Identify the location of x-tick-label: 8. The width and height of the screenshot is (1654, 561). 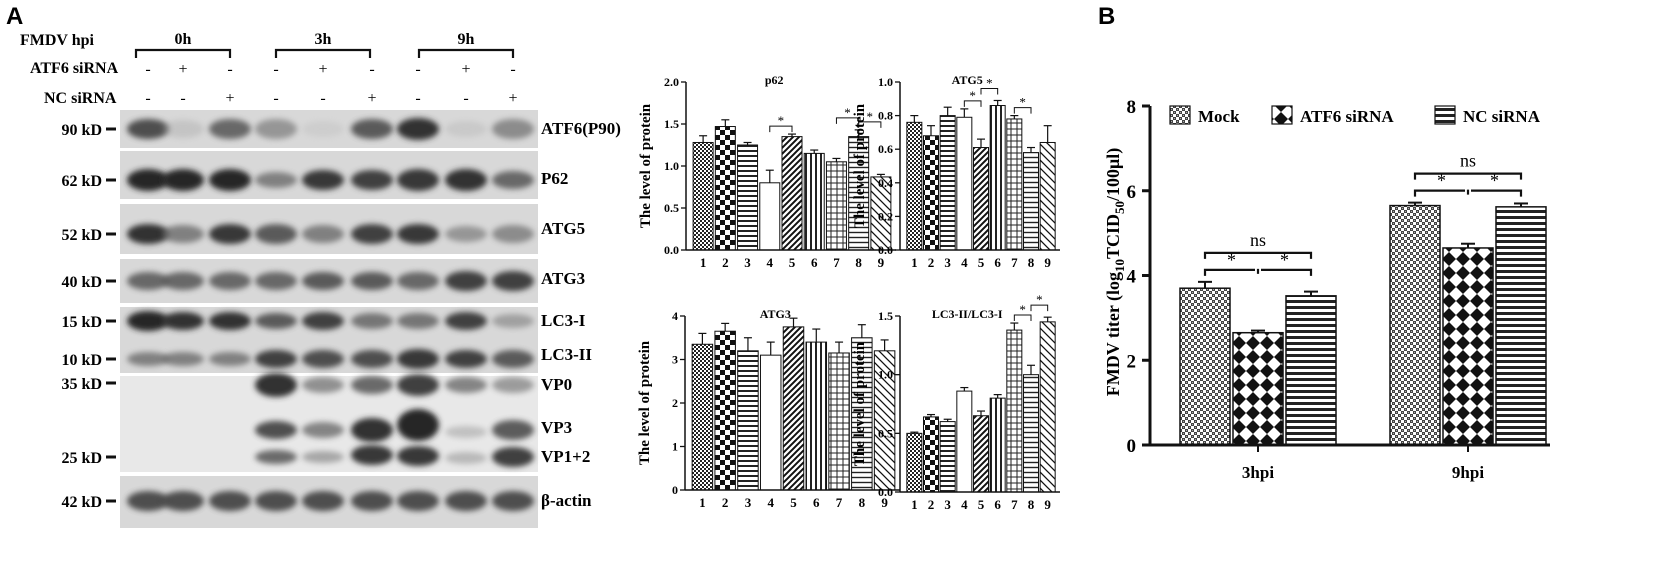
(1031, 262).